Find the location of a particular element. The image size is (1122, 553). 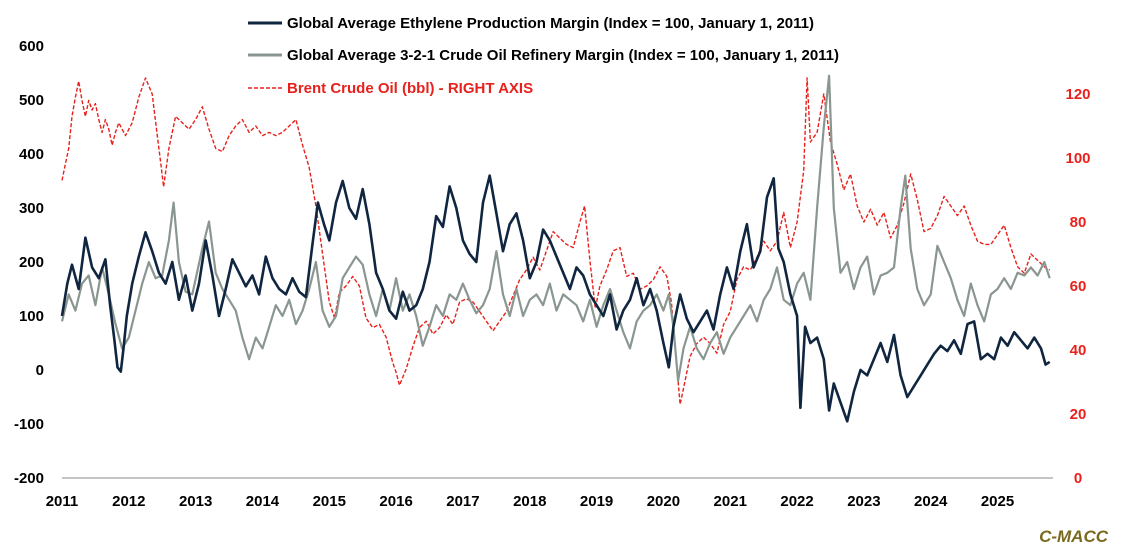

y-left-tick-label: -200 is located at coordinates (29, 478).